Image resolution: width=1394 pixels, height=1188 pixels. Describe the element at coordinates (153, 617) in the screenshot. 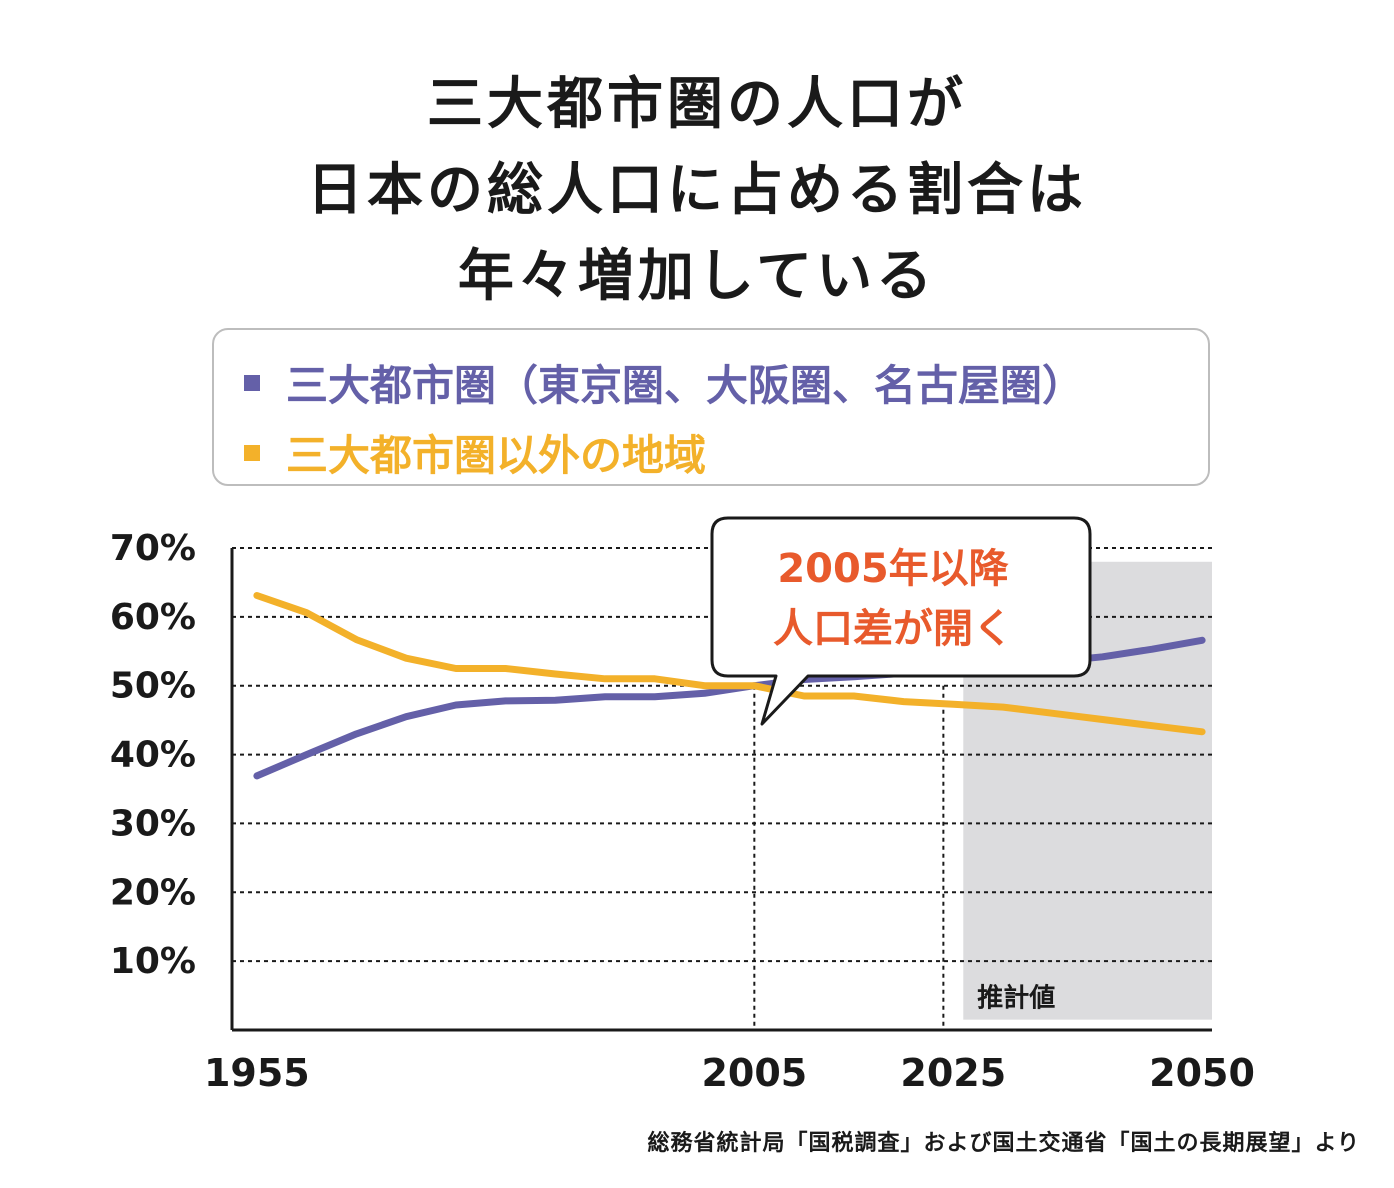

I see `y-tick-label: 60%` at that location.